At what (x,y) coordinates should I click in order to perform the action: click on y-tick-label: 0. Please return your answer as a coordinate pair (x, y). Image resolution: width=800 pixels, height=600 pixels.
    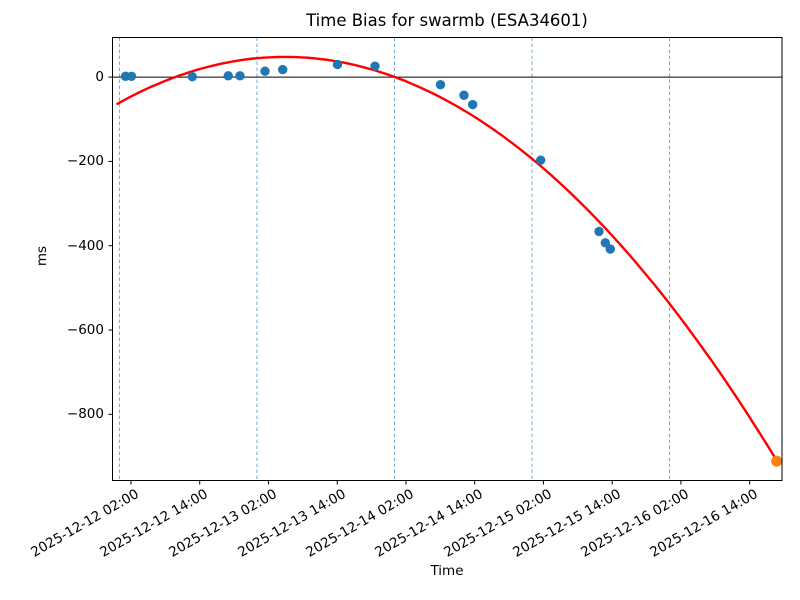
    Looking at the image, I should click on (99, 77).